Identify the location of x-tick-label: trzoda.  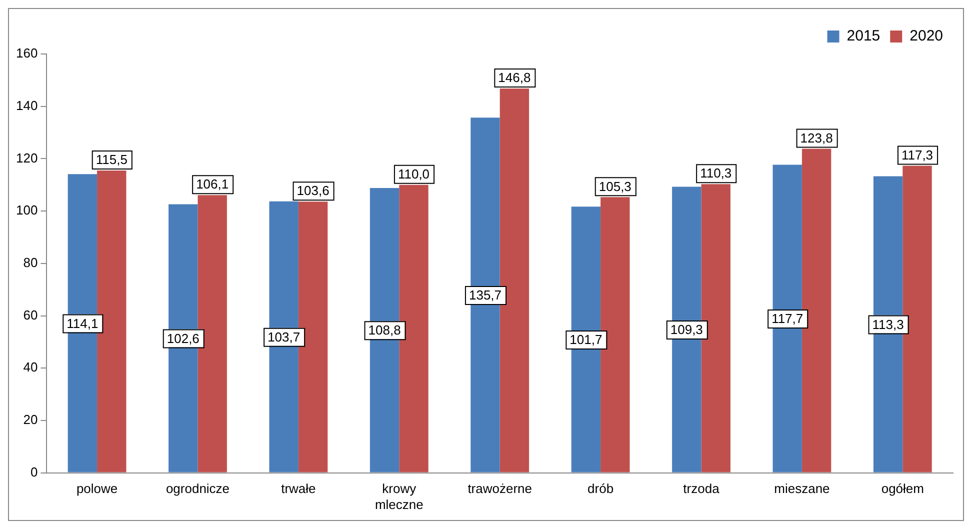
(701, 488).